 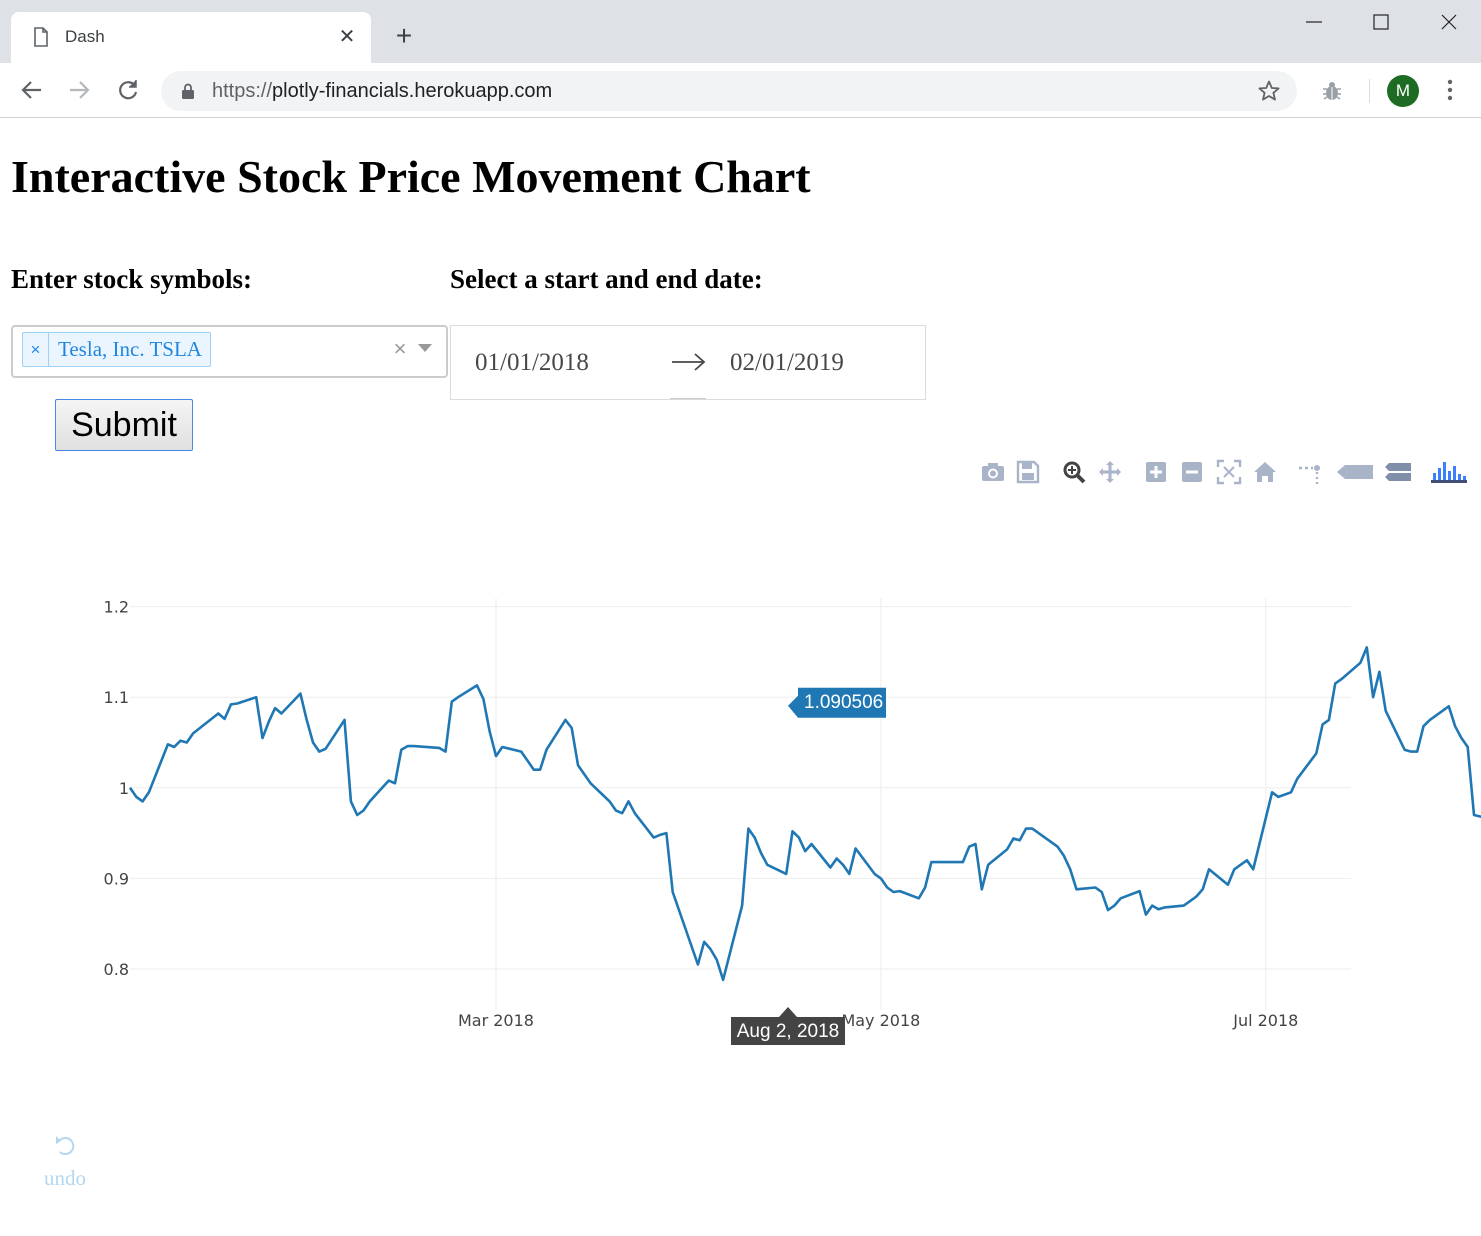 I want to click on date-focus-underline, so click(x=688, y=398).